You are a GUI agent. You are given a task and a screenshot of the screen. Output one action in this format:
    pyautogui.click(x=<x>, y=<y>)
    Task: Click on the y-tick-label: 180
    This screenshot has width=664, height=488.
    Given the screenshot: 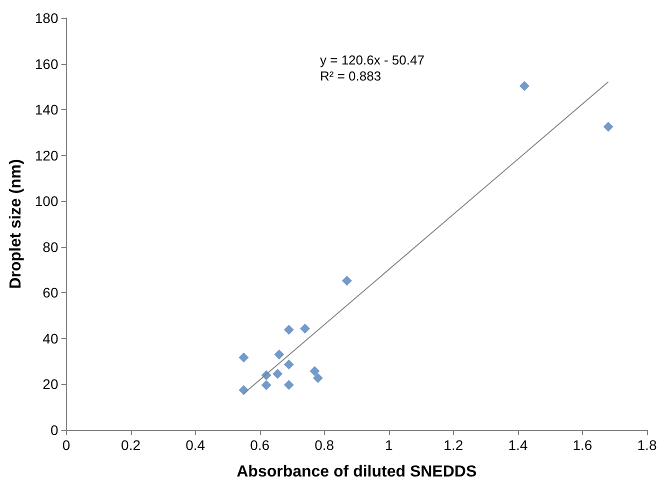 What is the action you would take?
    pyautogui.click(x=46, y=18)
    